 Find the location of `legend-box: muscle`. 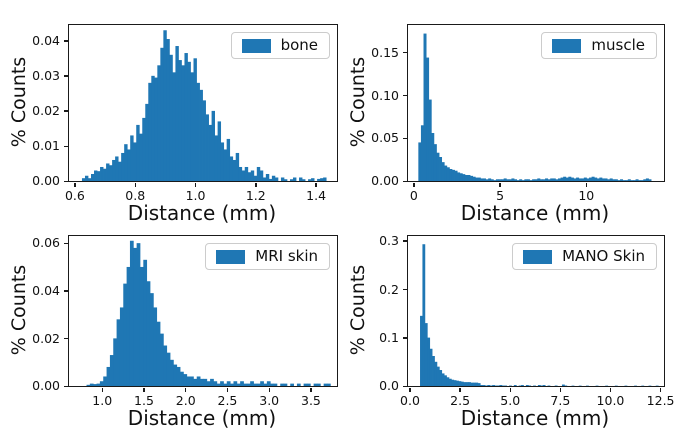

legend-box: muscle is located at coordinates (599, 45).